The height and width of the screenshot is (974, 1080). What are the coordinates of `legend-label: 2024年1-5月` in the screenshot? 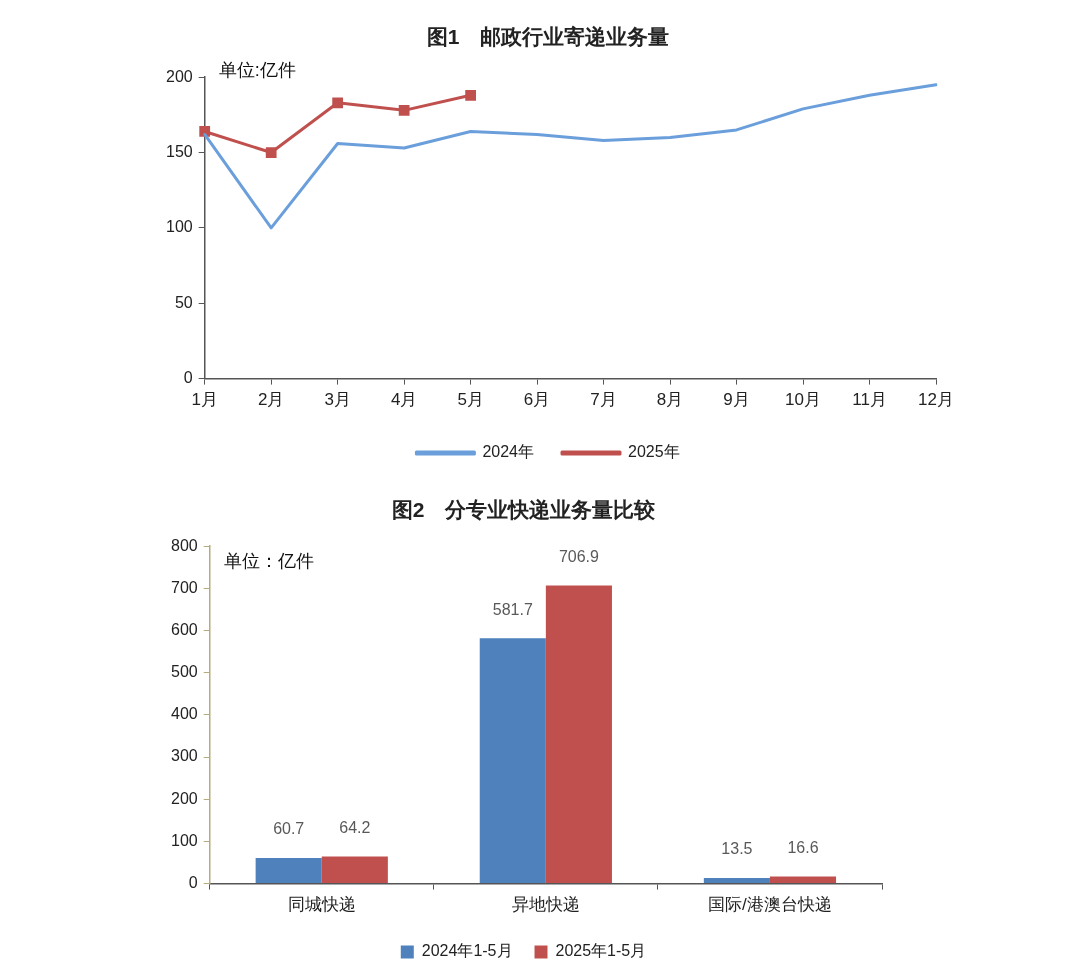 It's located at (467, 951).